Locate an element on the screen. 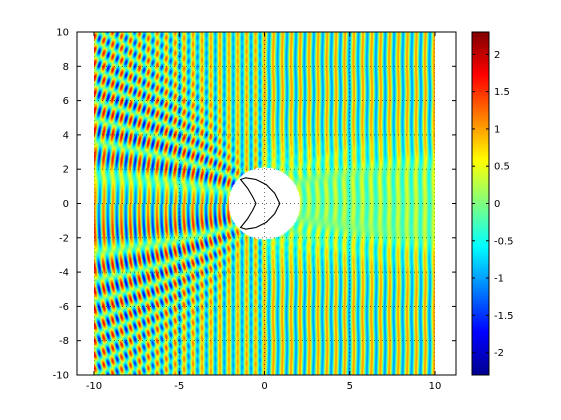  colorbar-tick-label: -1 is located at coordinates (499, 279).